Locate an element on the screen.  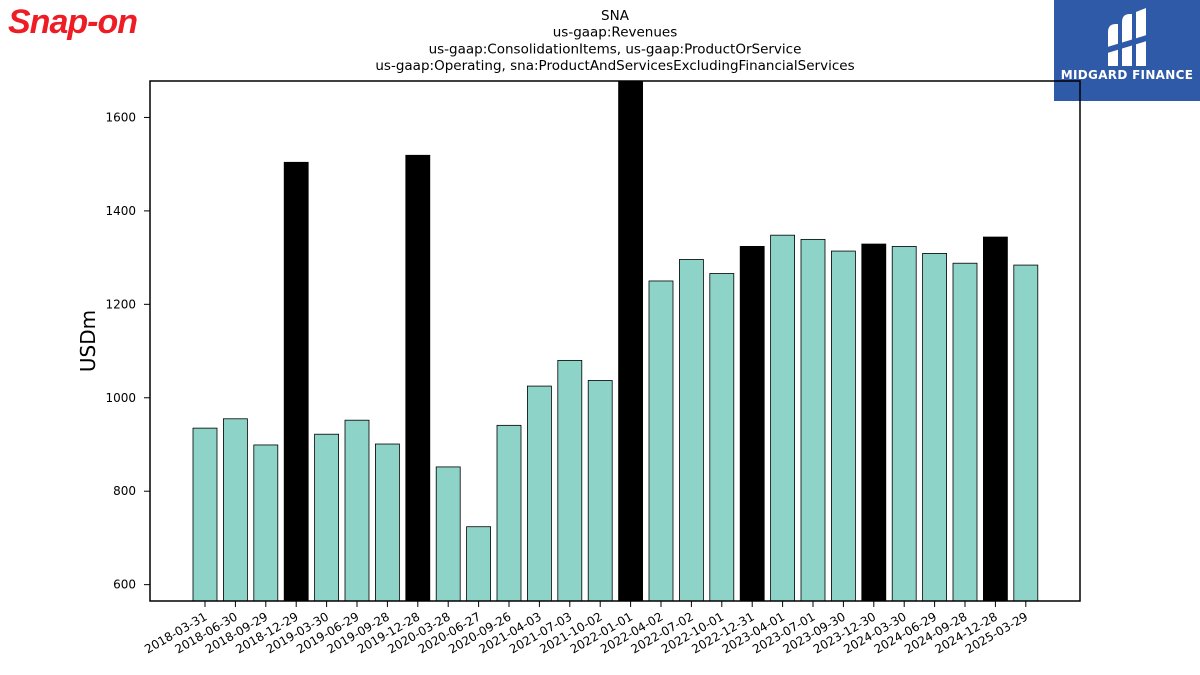
y-tick-label: 600 is located at coordinates (124, 585).